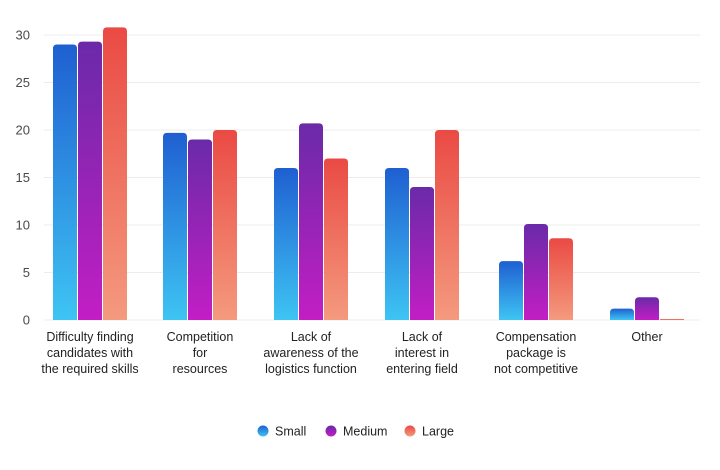 Image resolution: width=720 pixels, height=470 pixels. What do you see at coordinates (263, 431) in the screenshot?
I see `legend-marker-small` at bounding box center [263, 431].